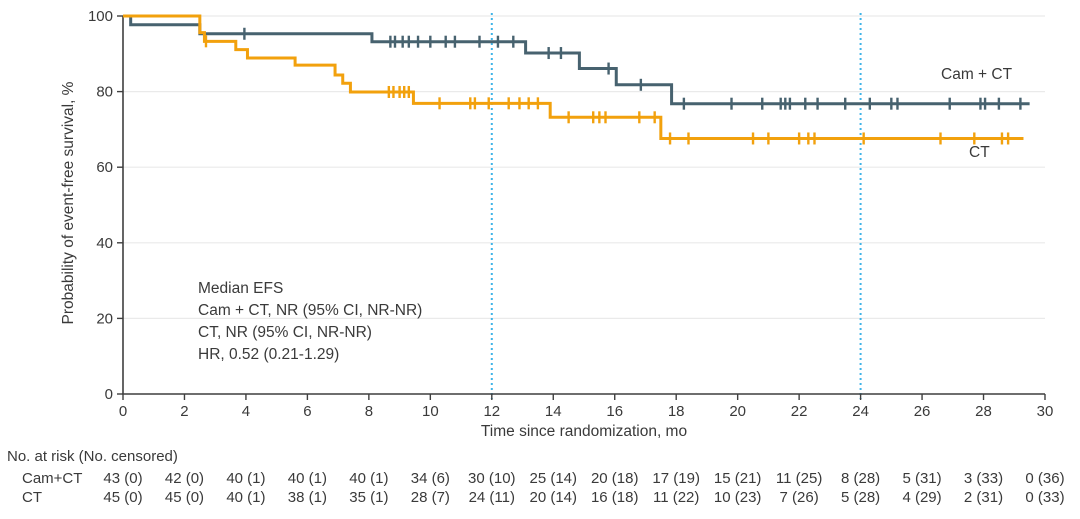 Image resolution: width=1080 pixels, height=519 pixels. What do you see at coordinates (614, 411) in the screenshot?
I see `x-tick-label: 16` at bounding box center [614, 411].